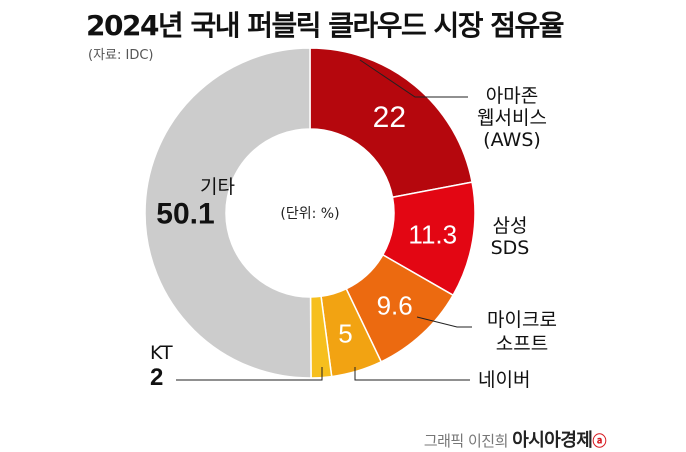 This screenshot has height=452, width=686. I want to click on unit-label: (단위: %), so click(309, 214).